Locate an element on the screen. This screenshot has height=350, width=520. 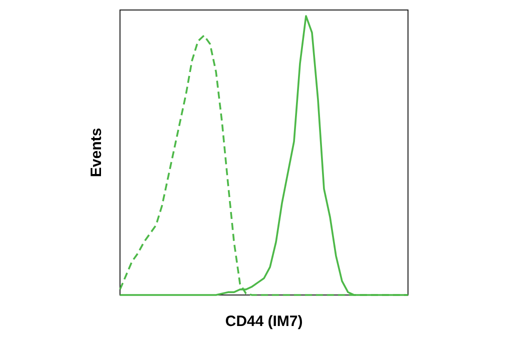
x-axis-title: CD44 (IM7) is located at coordinates (264, 321).